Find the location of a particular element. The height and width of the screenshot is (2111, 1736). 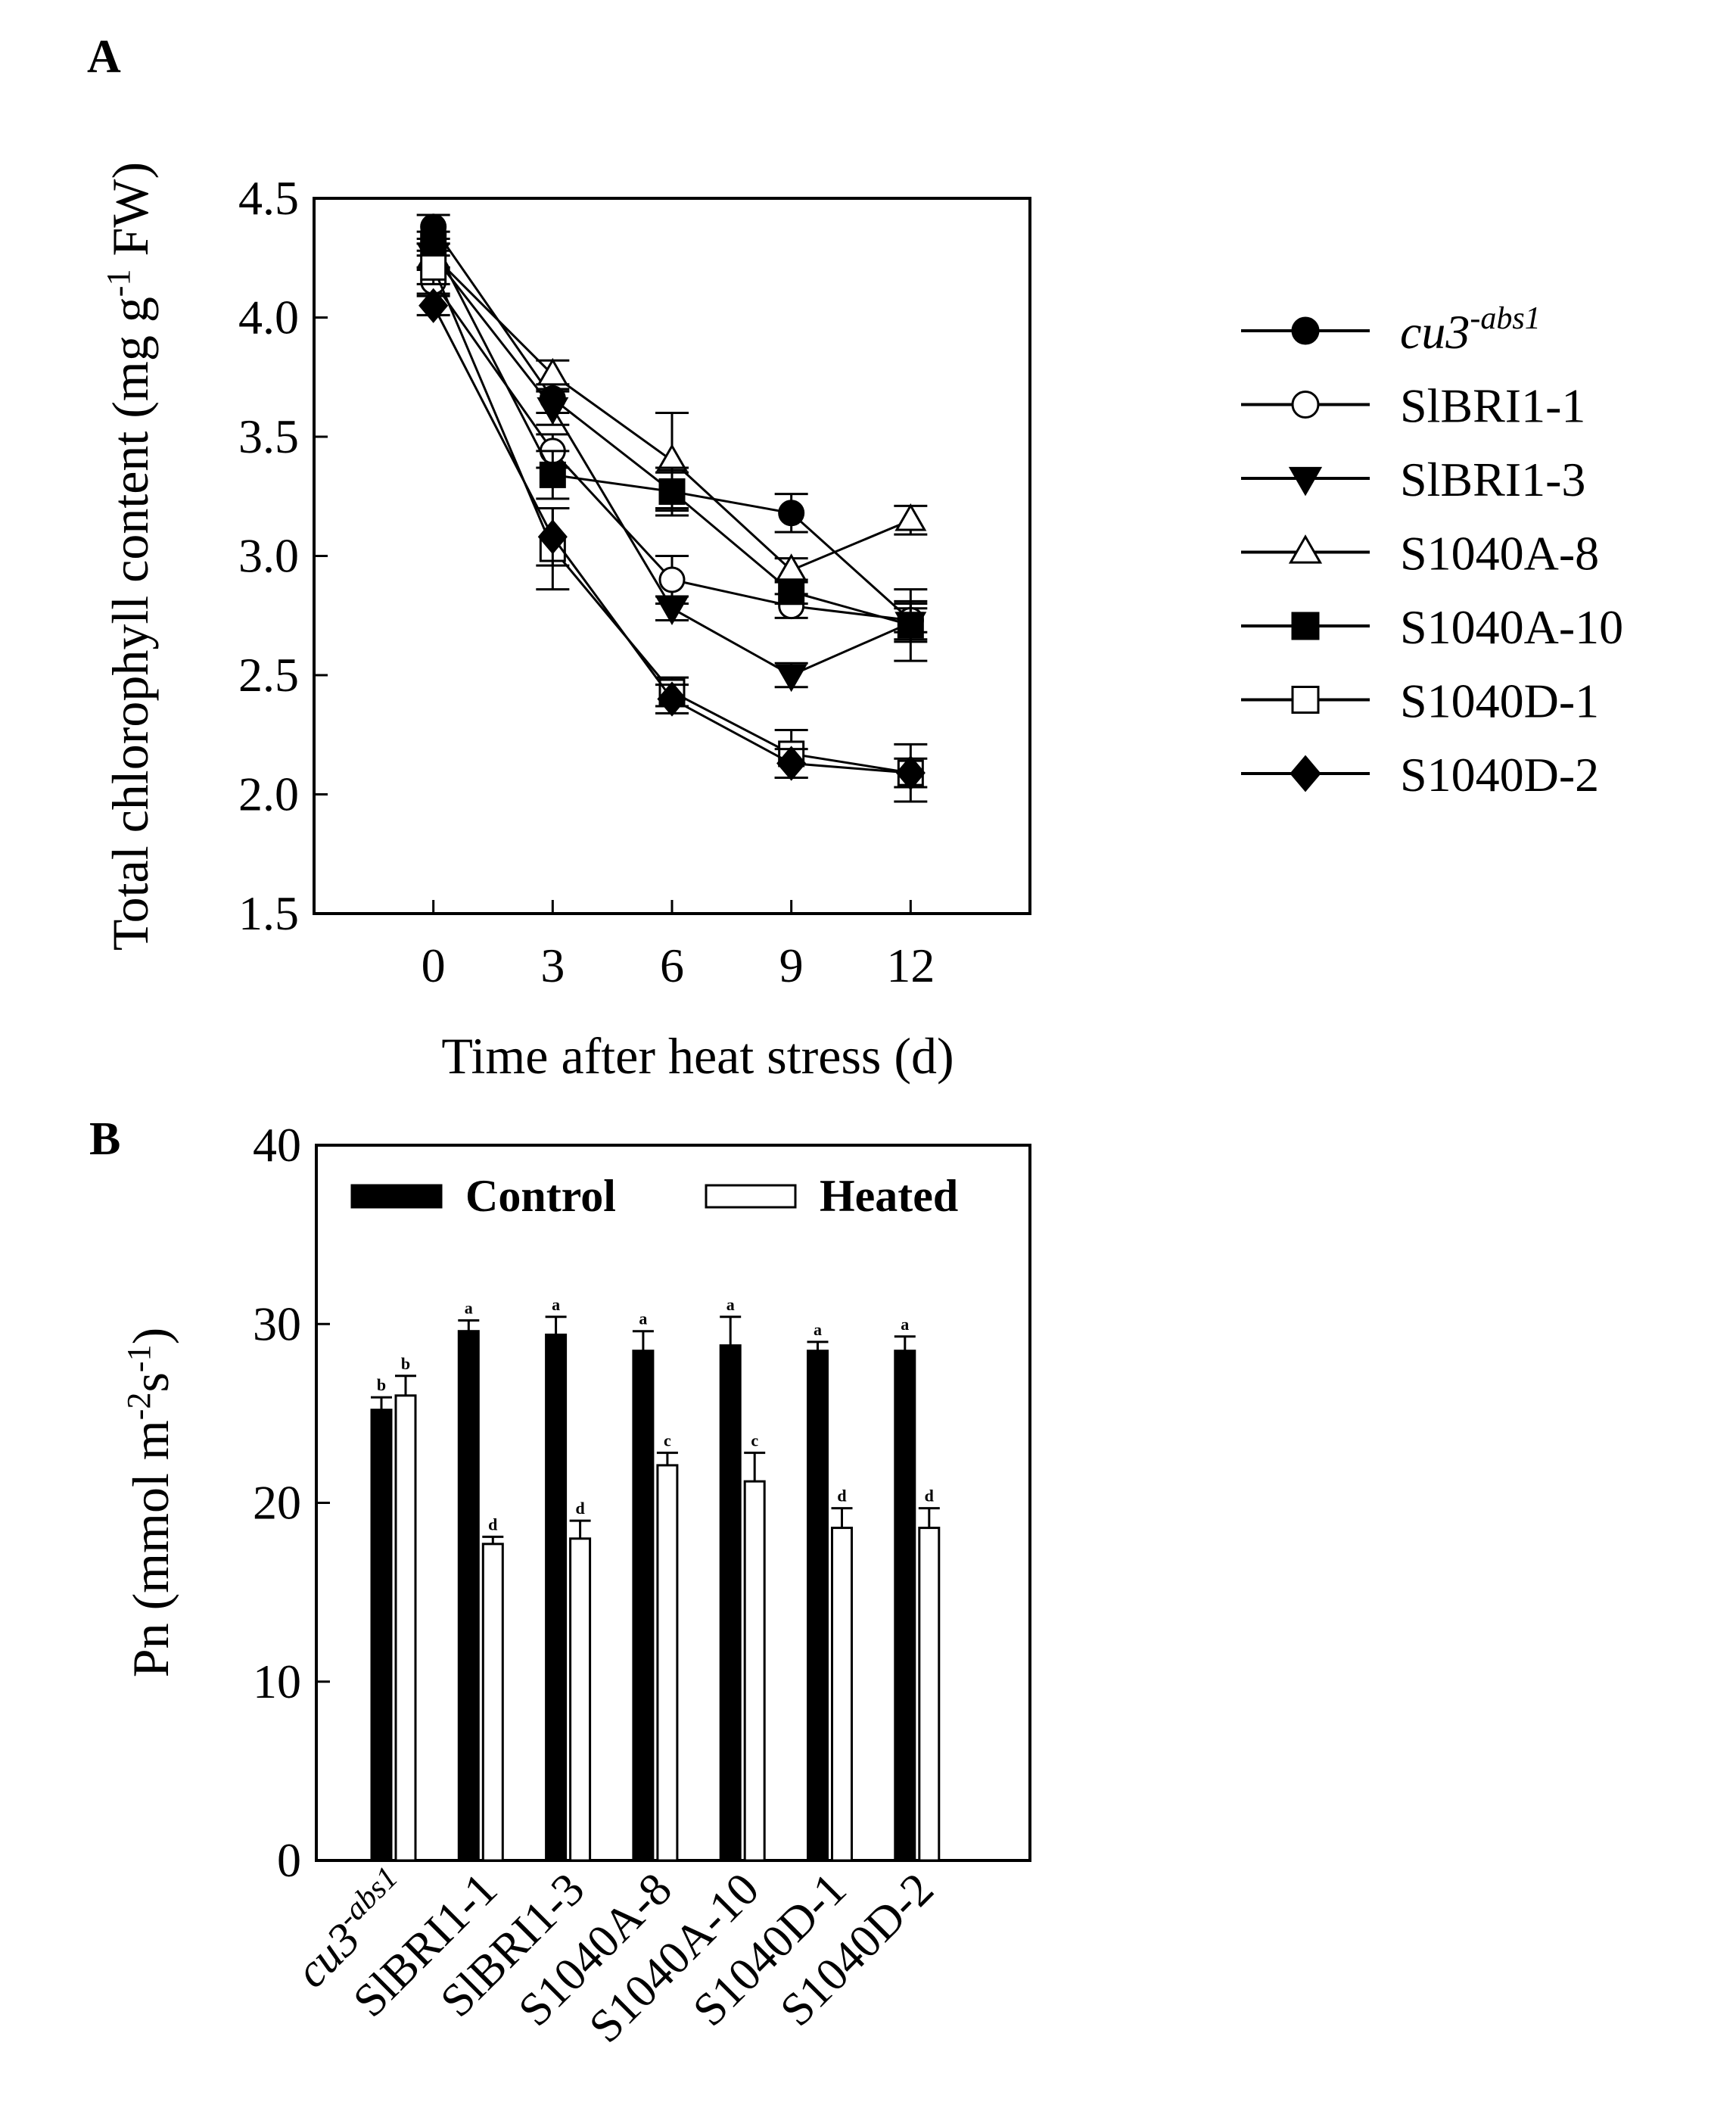

y-tick-label: 4.5 is located at coordinates (268, 198).